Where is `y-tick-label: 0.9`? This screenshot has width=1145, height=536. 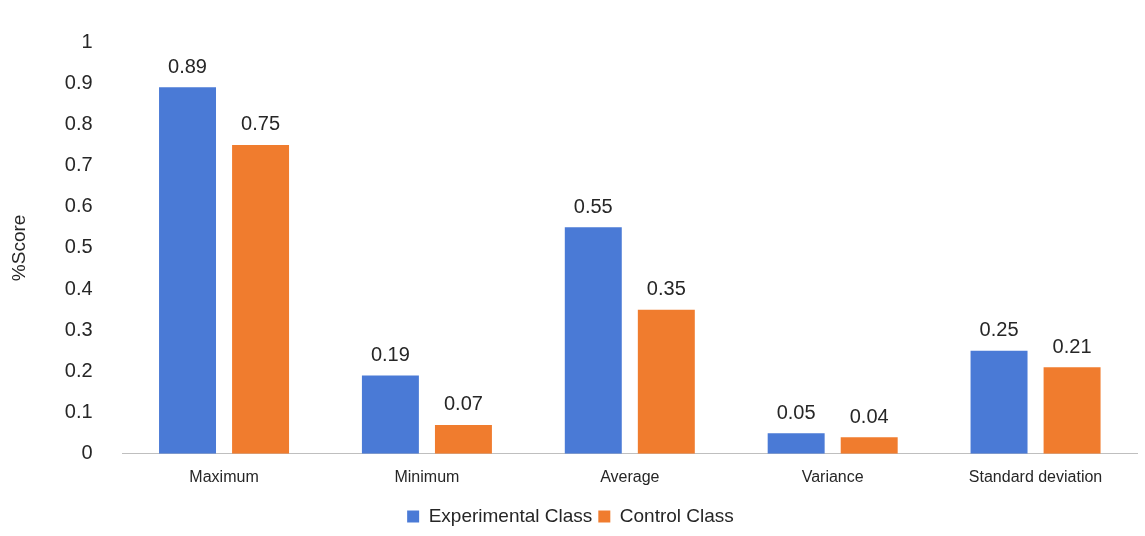
y-tick-label: 0.9 is located at coordinates (78, 81).